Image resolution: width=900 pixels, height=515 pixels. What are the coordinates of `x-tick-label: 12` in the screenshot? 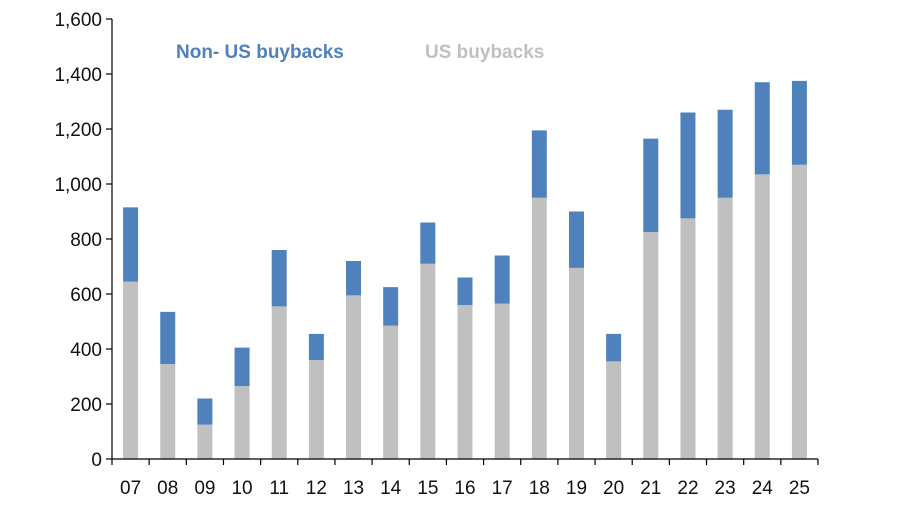 It's located at (316, 488).